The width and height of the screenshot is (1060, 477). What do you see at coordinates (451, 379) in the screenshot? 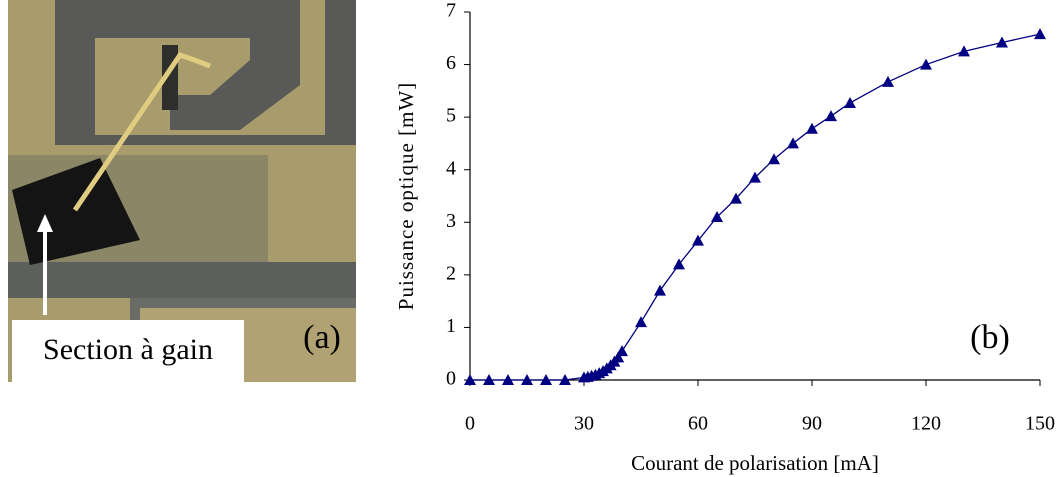
I see `y-tick-label: 0` at bounding box center [451, 379].